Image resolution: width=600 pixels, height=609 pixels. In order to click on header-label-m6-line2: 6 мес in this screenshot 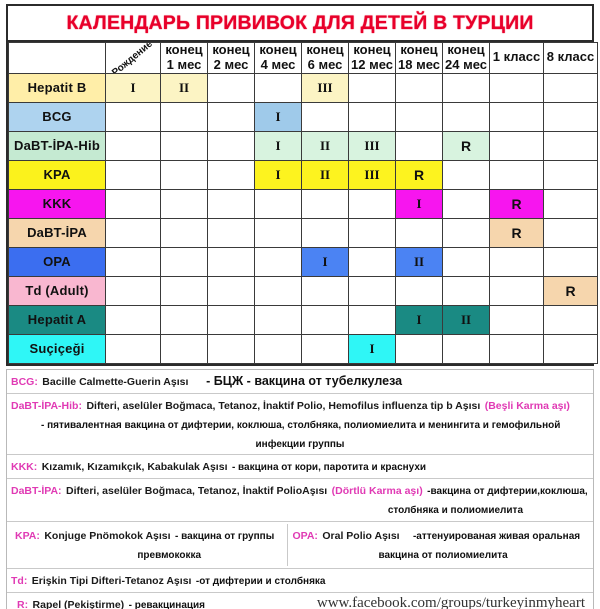, I will do `click(325, 64)`.